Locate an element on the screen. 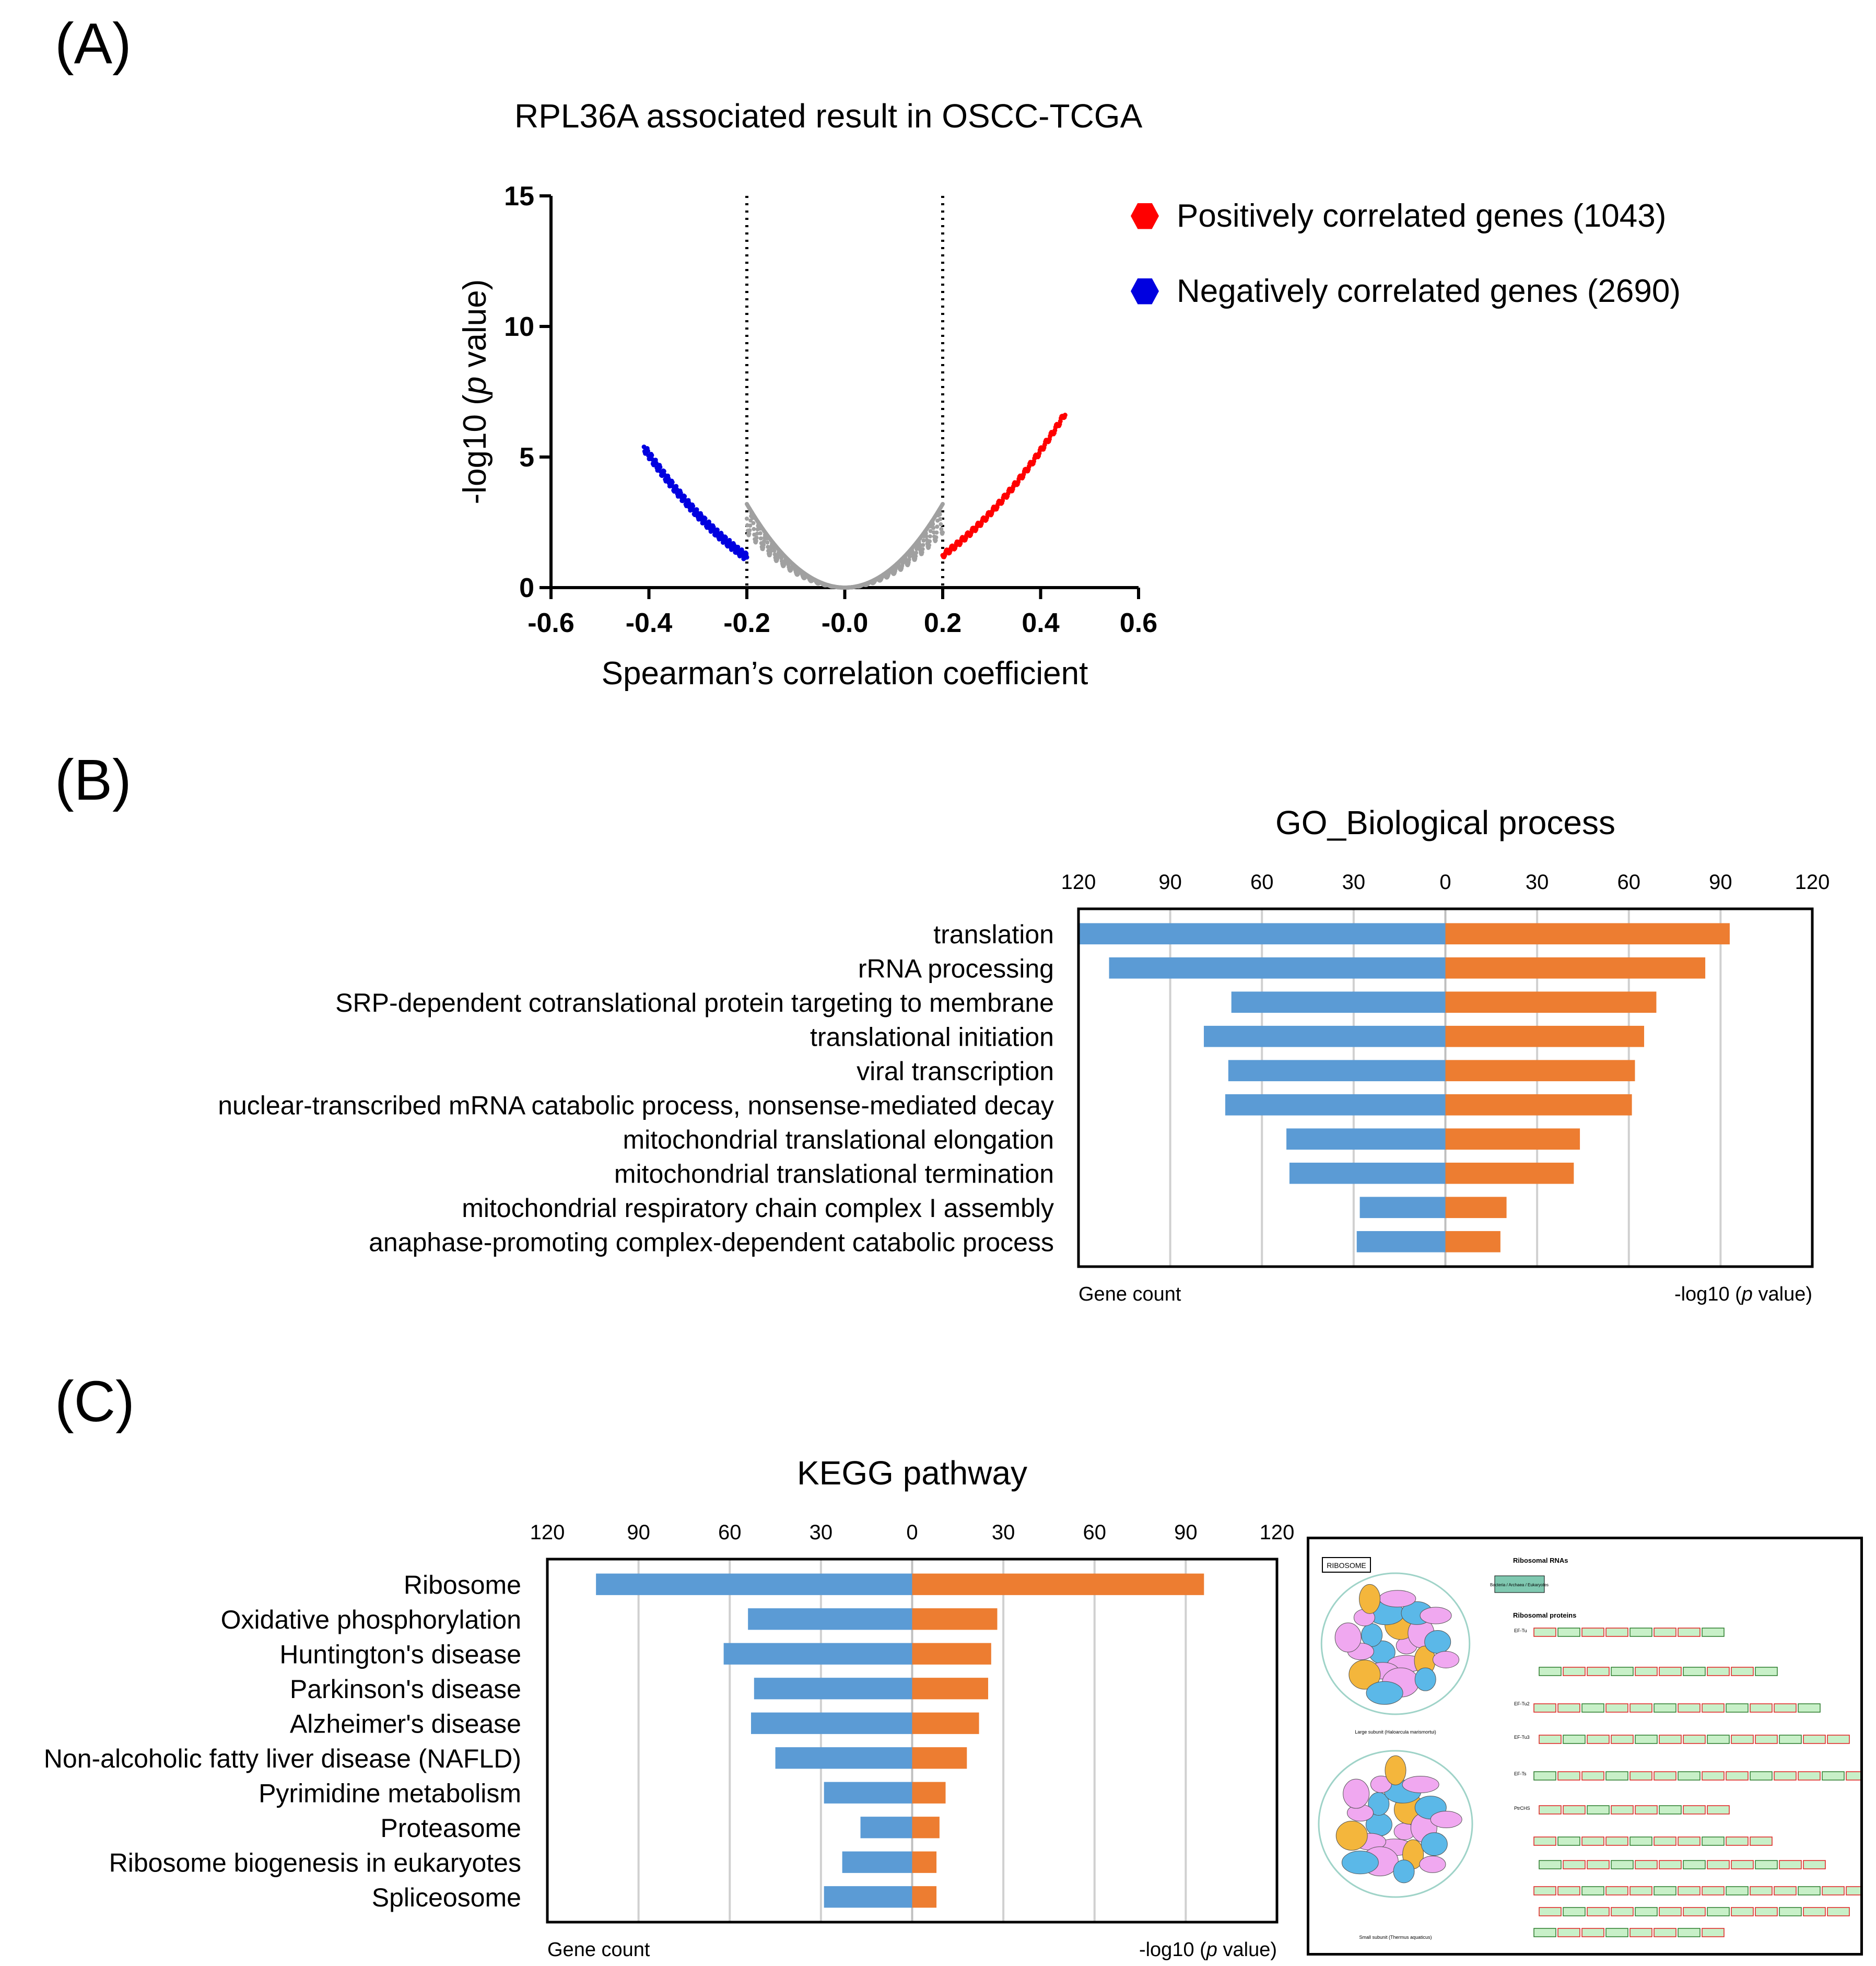 This screenshot has height=1966, width=1876. map-row-label: EF-Tu3 is located at coordinates (1522, 1737).